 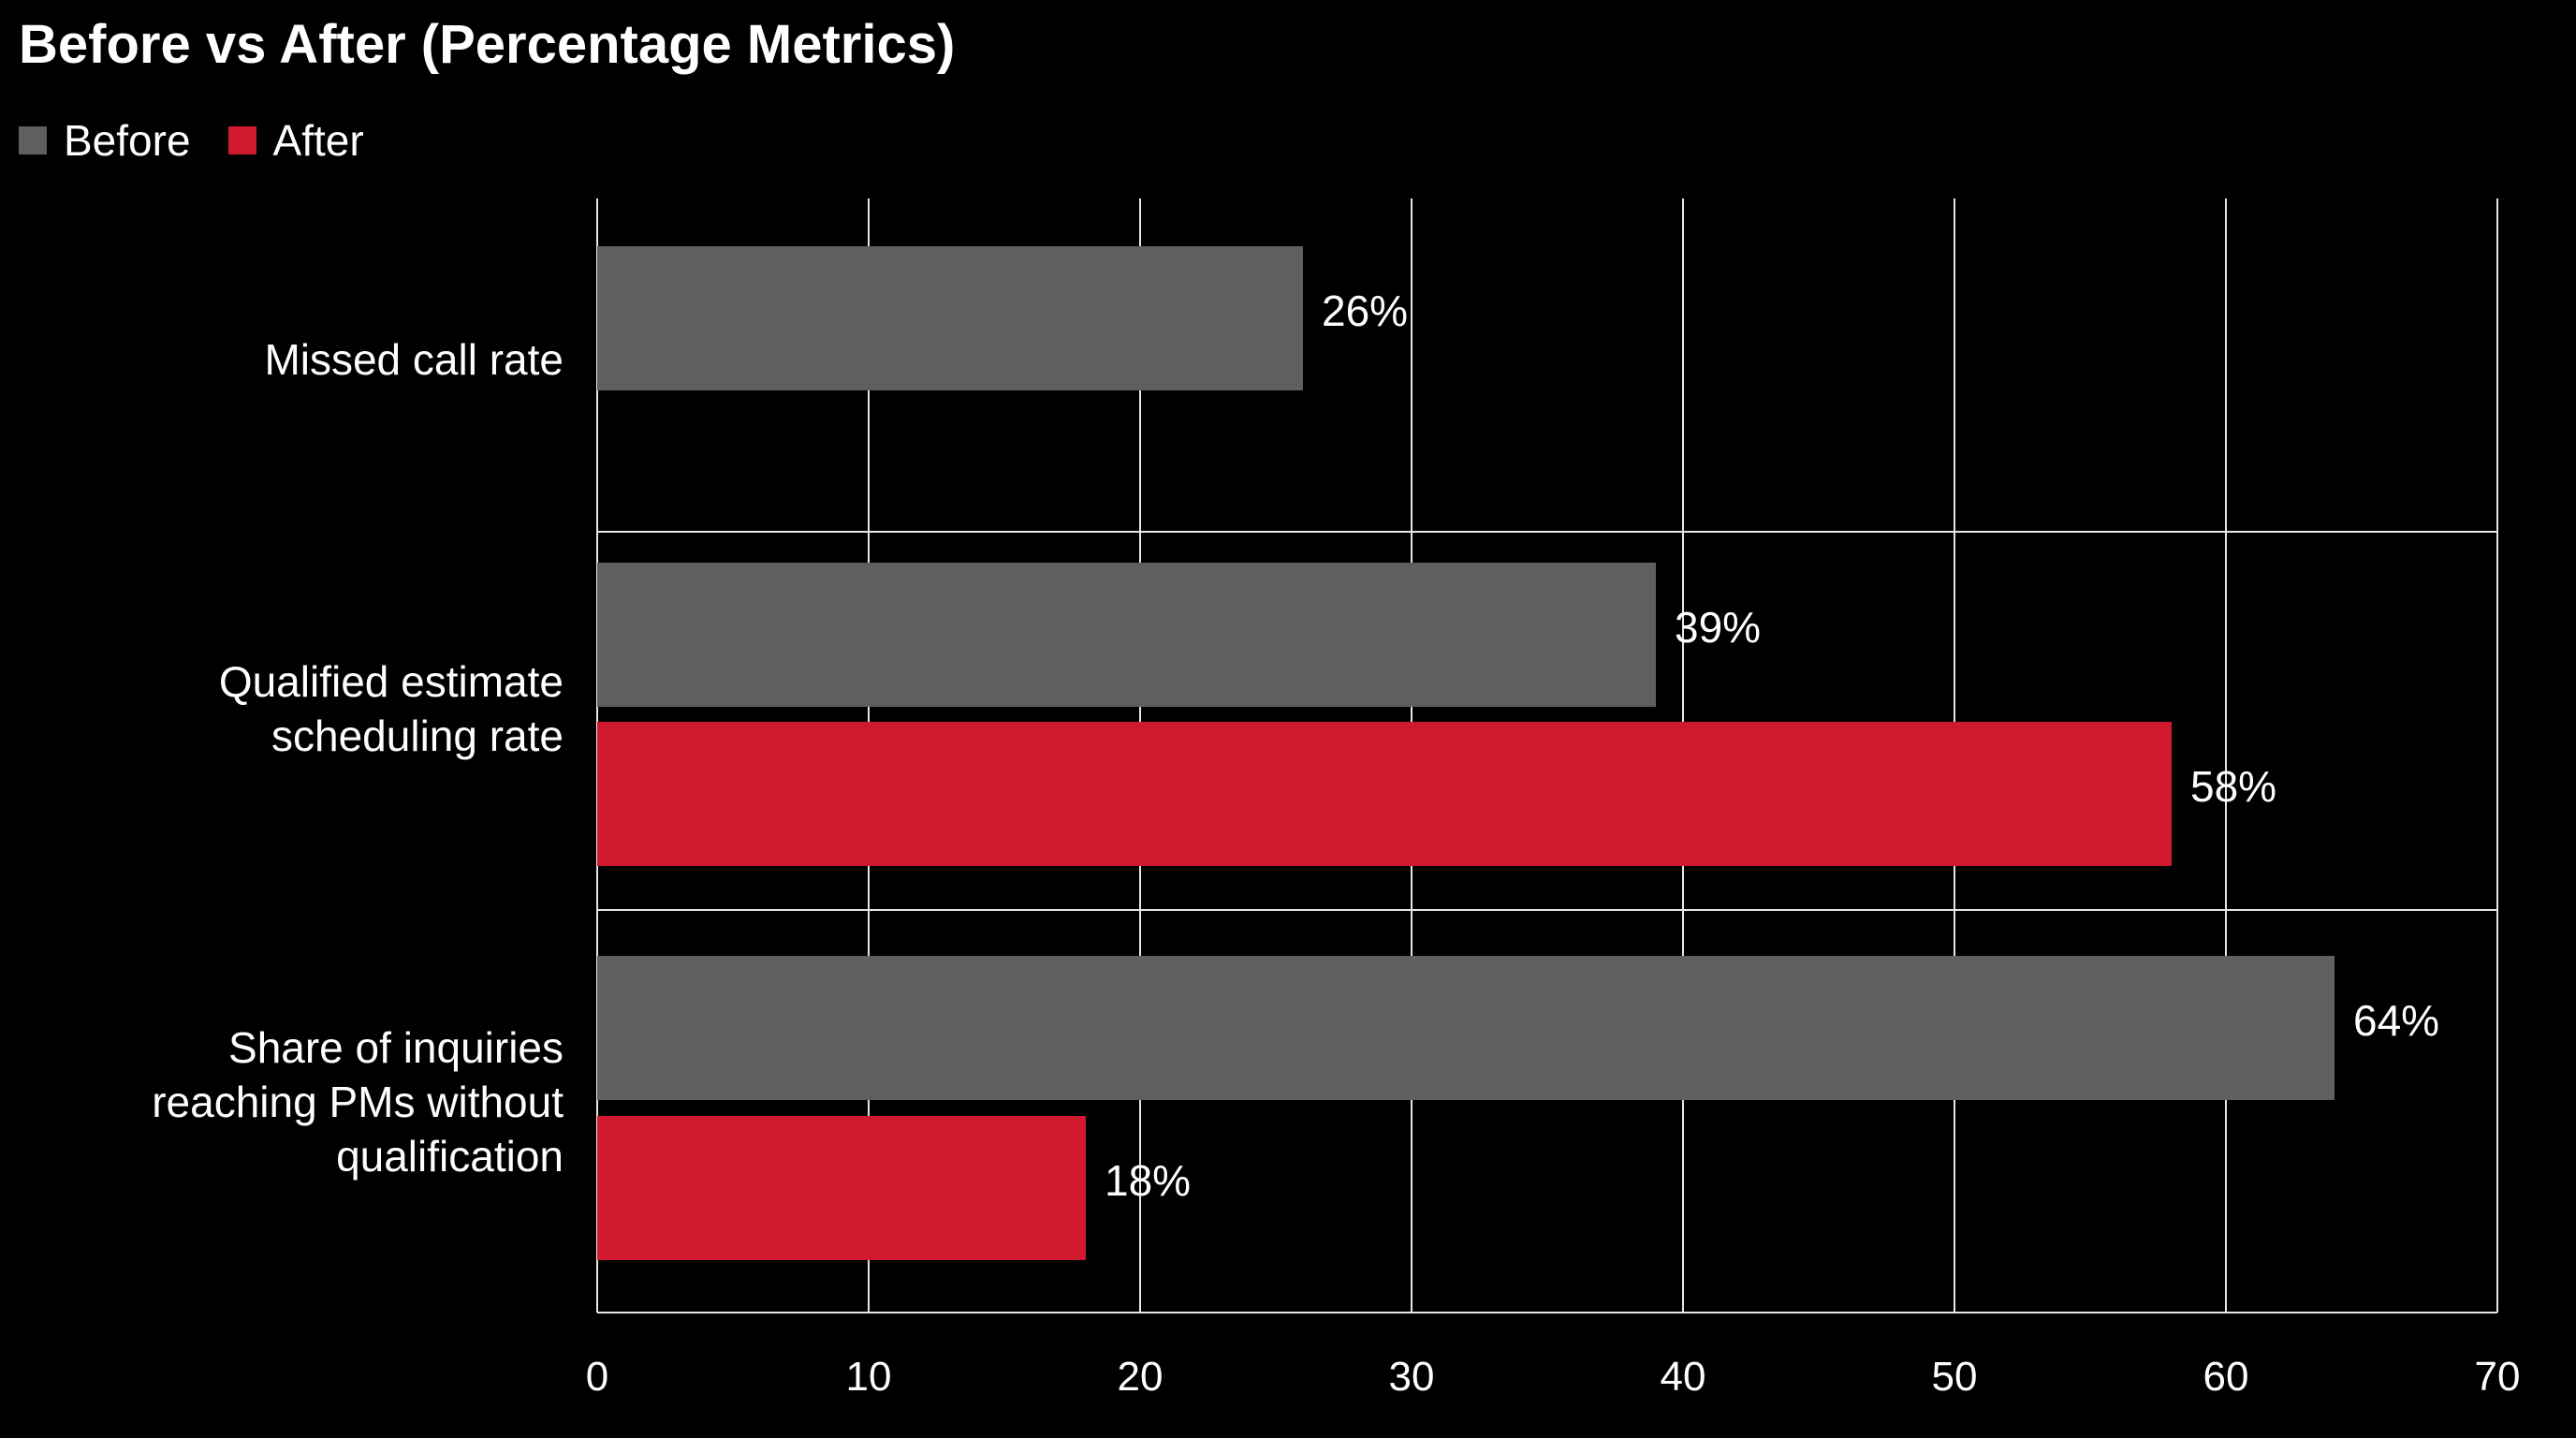 What do you see at coordinates (2396, 1020) in the screenshot?
I see `value-label-before-2: 64%` at bounding box center [2396, 1020].